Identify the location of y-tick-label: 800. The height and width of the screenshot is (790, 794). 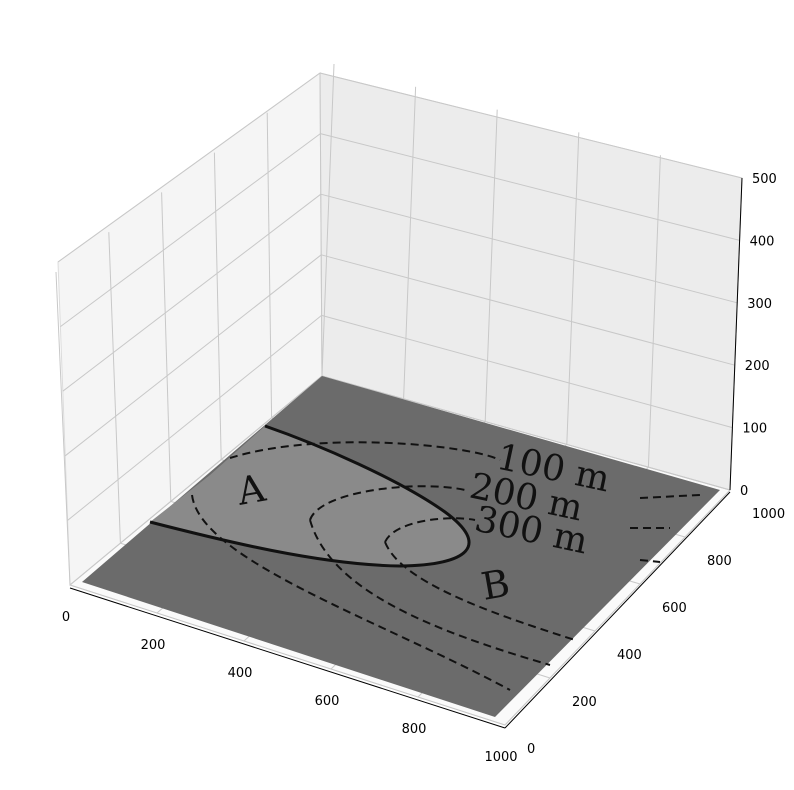
(719, 561).